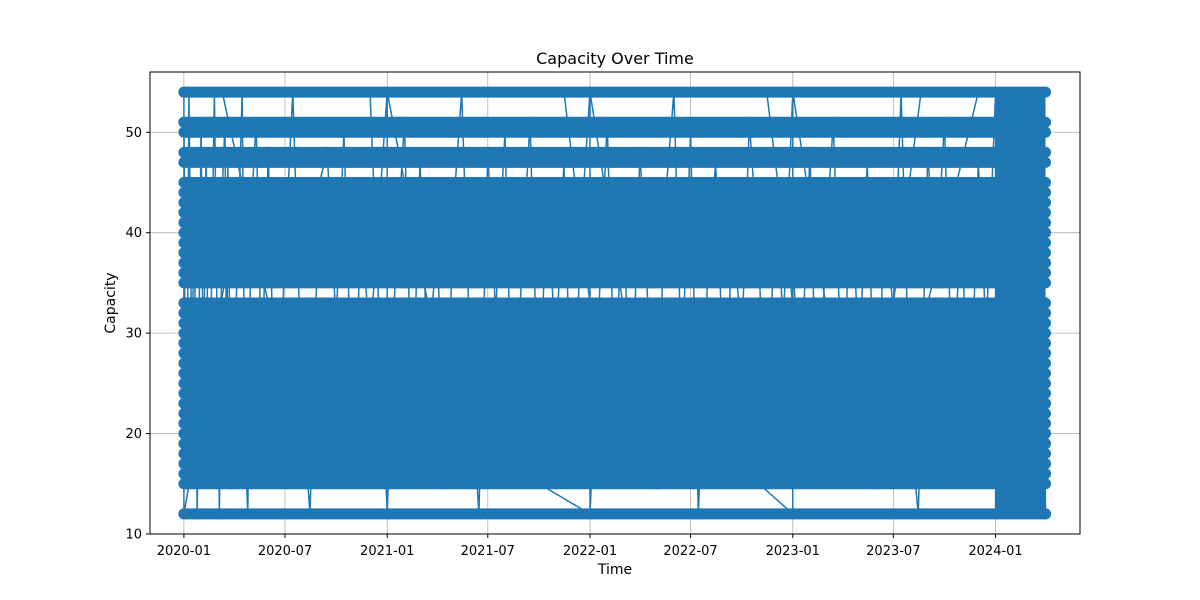 The width and height of the screenshot is (1200, 600). I want to click on x-tick-label: 2022-07, so click(690, 551).